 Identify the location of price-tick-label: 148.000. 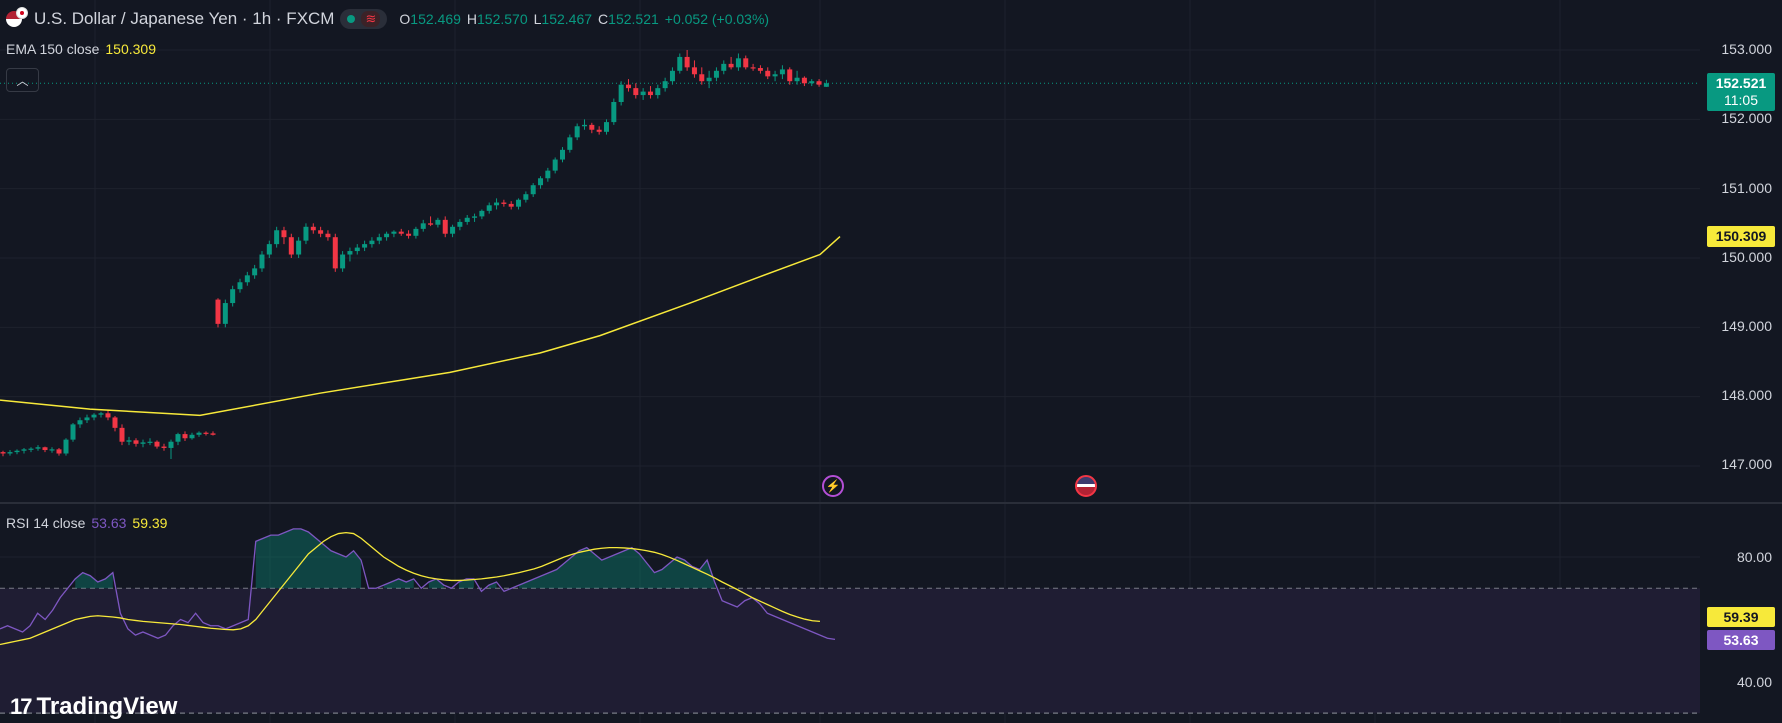
(1746, 395).